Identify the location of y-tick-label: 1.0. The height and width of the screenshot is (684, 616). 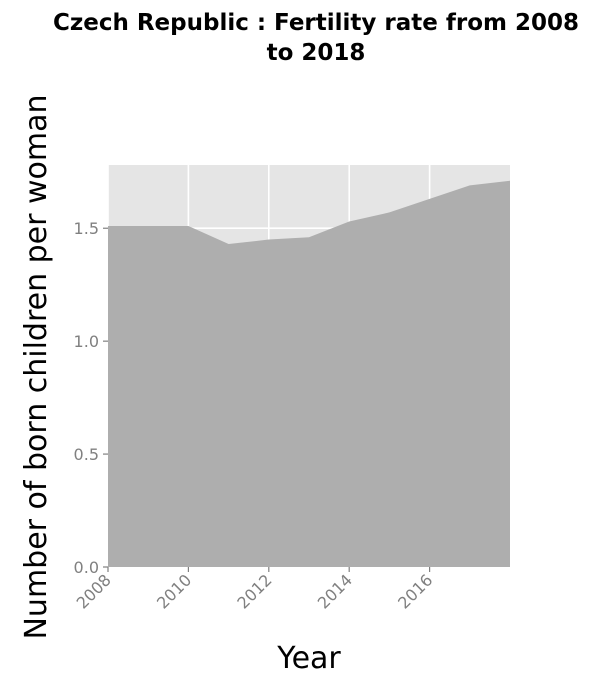
(86, 341).